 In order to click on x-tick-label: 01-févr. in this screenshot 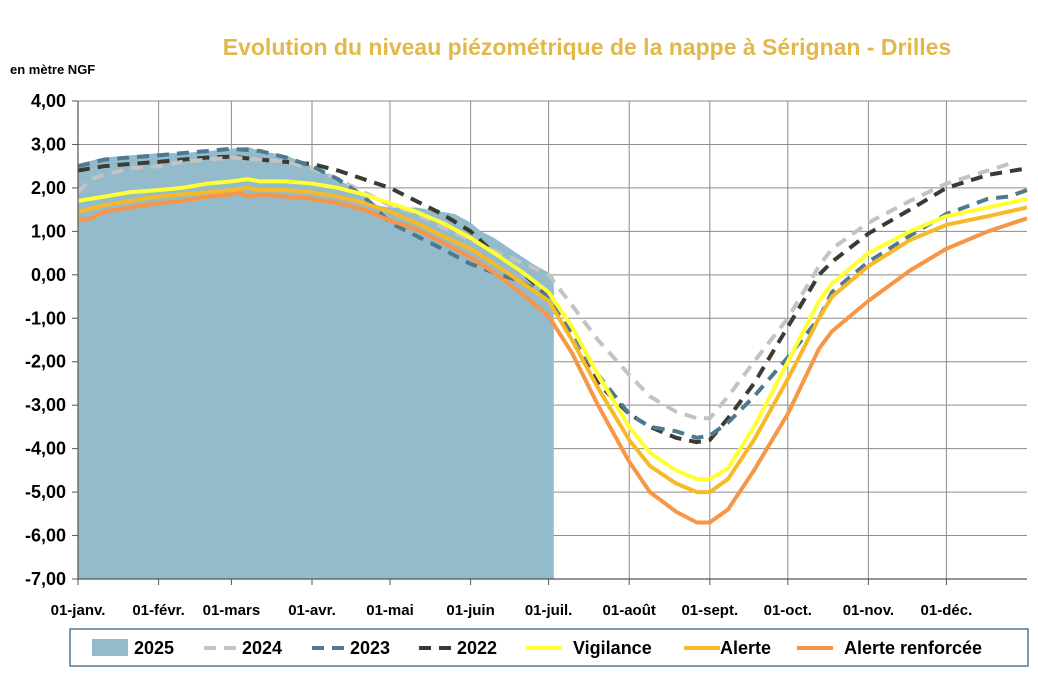, I will do `click(158, 610)`.